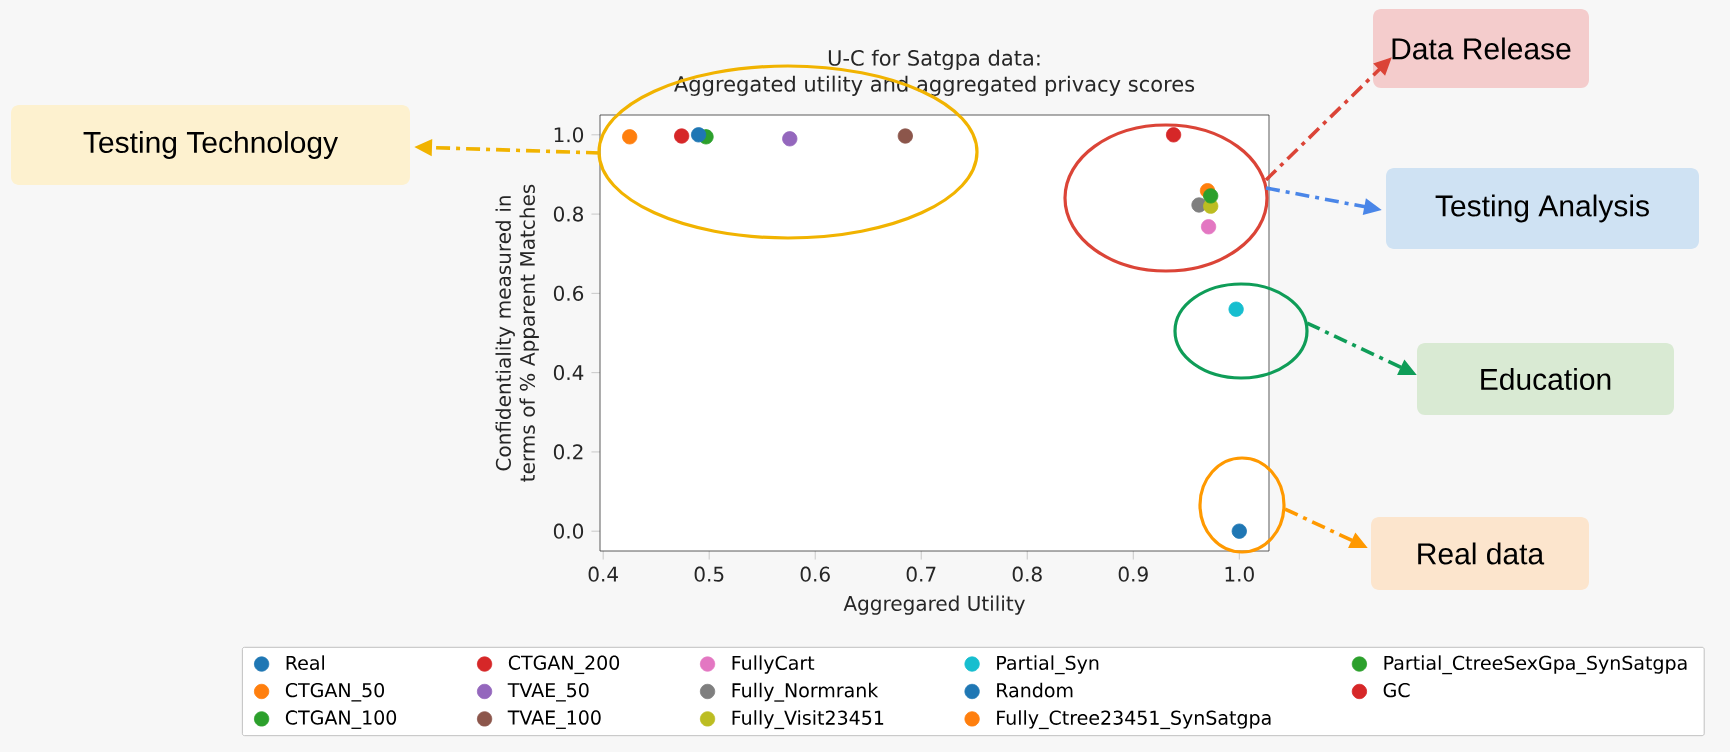  Describe the element at coordinates (568, 452) in the screenshot. I see `y-tick-label: 0.2` at that location.